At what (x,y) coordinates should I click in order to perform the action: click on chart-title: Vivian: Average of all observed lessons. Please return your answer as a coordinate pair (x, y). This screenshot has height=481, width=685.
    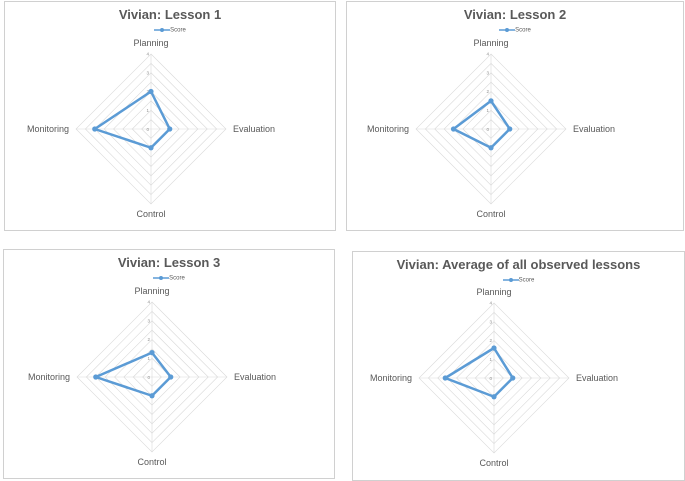
    Looking at the image, I should click on (518, 264).